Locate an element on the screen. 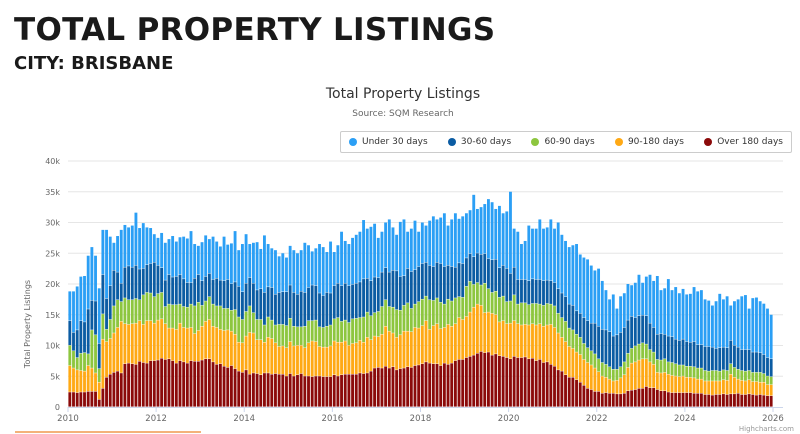 Image resolution: width=800 pixels, height=434 pixels. legend-item-30-60: 30-60 days is located at coordinates (479, 142).